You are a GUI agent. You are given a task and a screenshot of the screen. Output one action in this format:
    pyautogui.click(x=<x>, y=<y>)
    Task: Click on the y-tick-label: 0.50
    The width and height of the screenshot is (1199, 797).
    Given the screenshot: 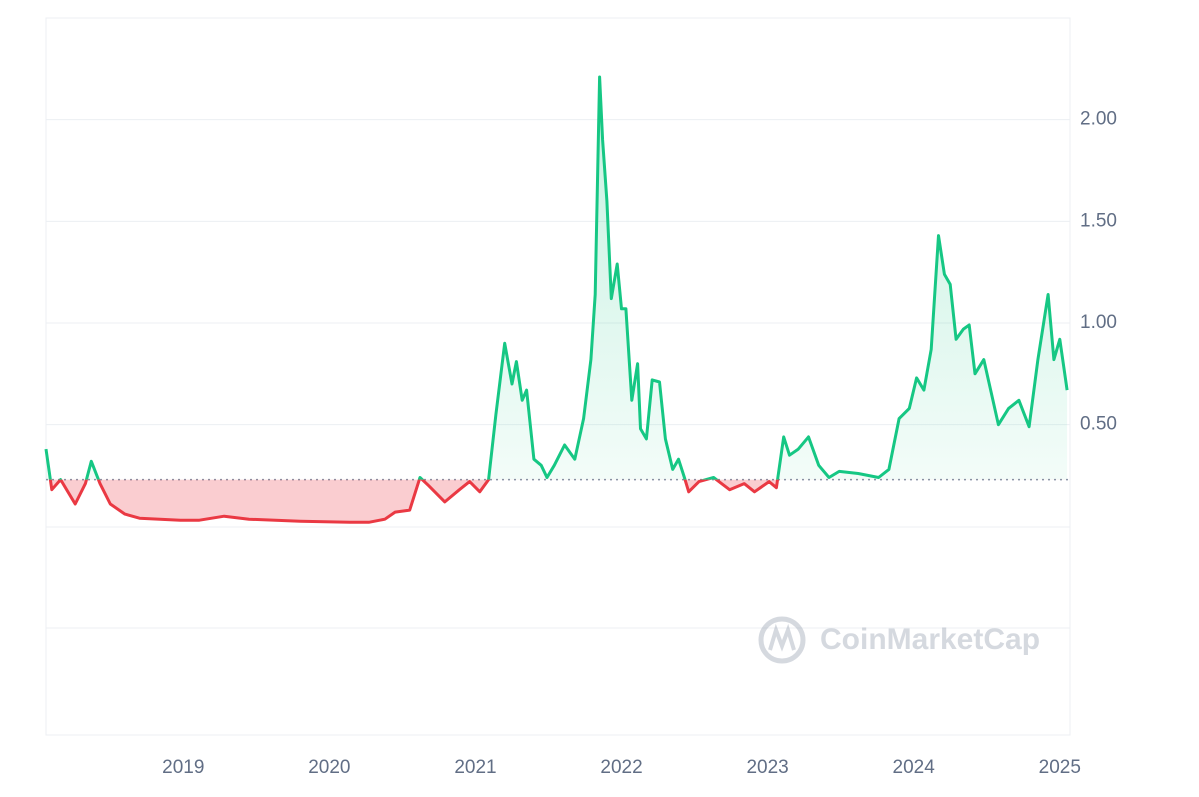 What is the action you would take?
    pyautogui.click(x=1098, y=424)
    